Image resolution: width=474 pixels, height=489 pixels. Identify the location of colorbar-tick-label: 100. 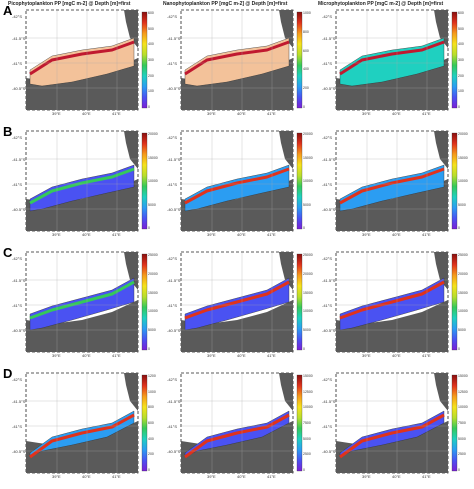
(151, 91).